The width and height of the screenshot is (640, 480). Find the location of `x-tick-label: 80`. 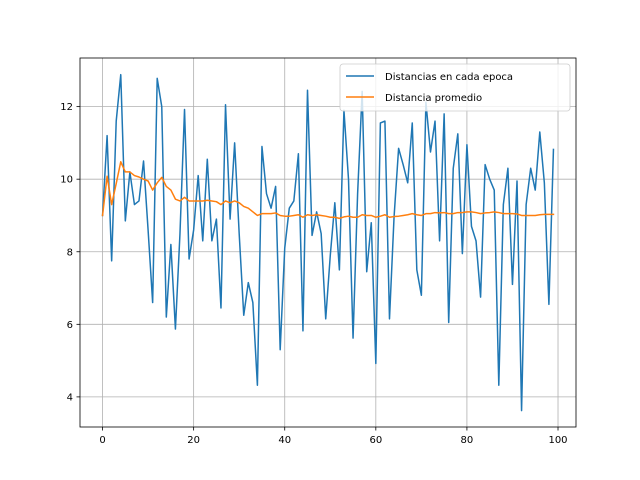

x-tick-label: 80 is located at coordinates (467, 440).